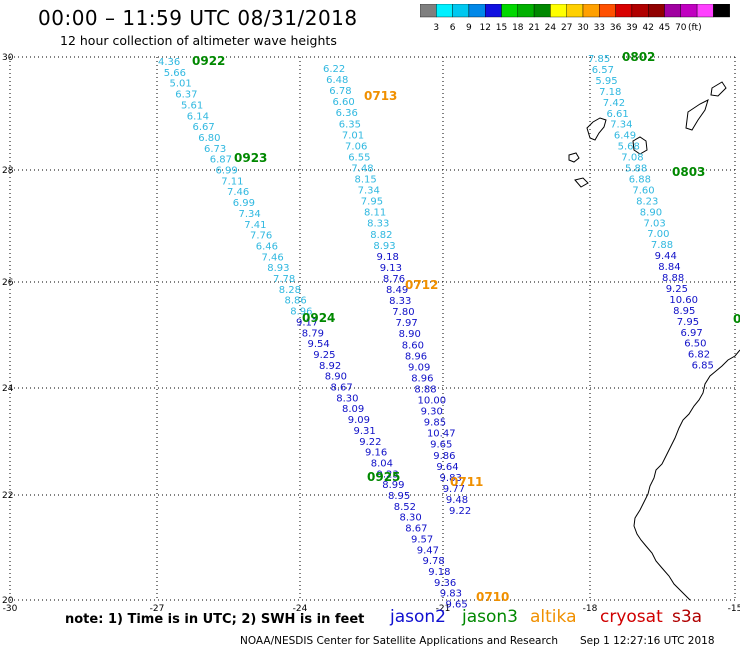 This screenshot has width=740, height=650. What do you see at coordinates (350, 124) in the screenshot?
I see `wave-height-value: 6.35` at bounding box center [350, 124].